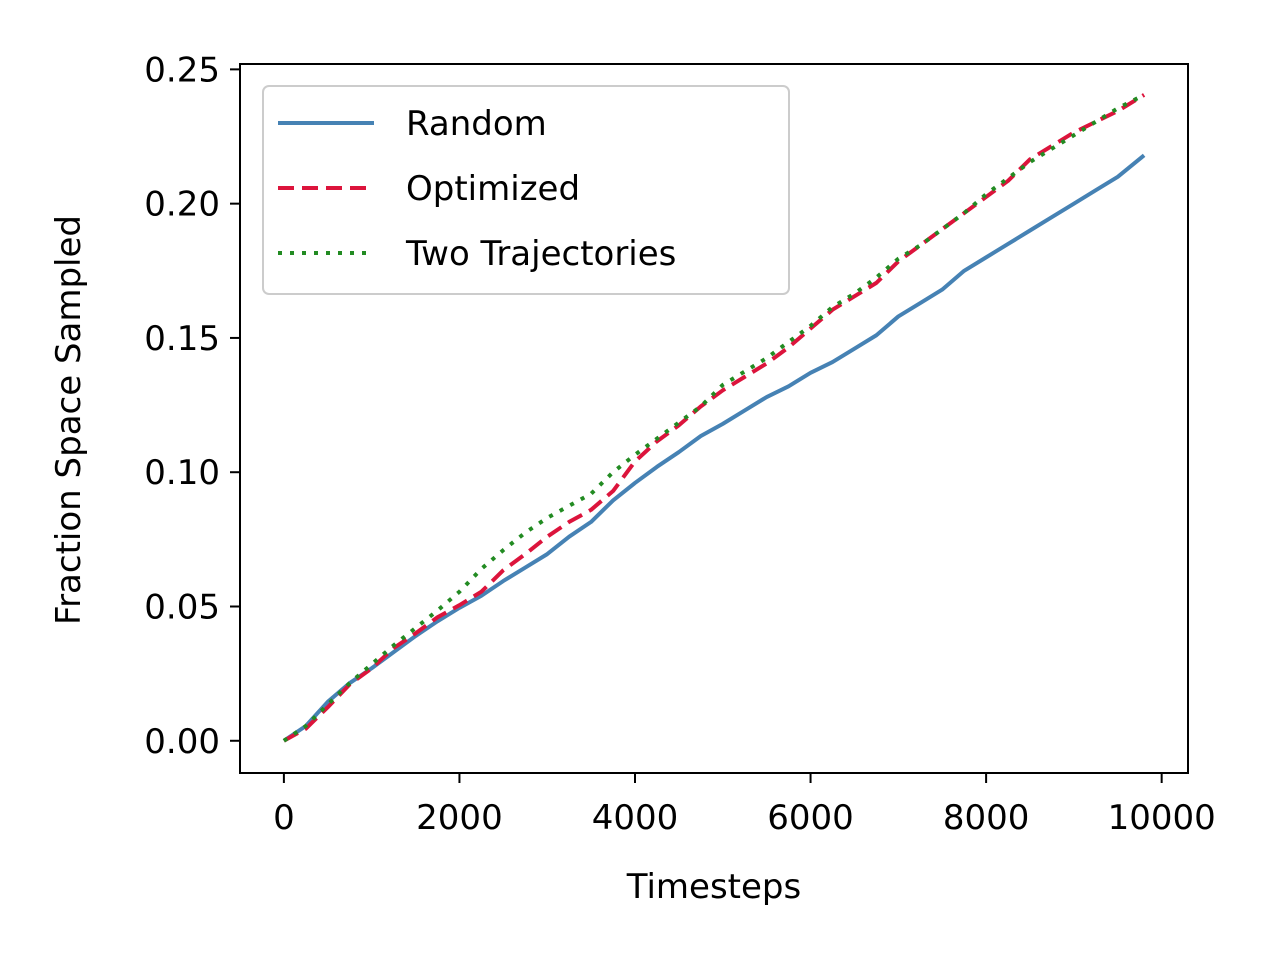  Describe the element at coordinates (69, 420) in the screenshot. I see `y-axis-title: Fraction Space Sampled` at that location.